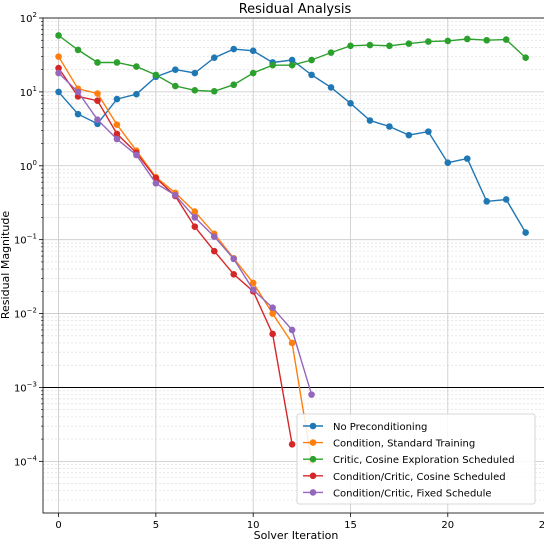  I want to click on x-axis-label: Solver Iteration, so click(296, 534).